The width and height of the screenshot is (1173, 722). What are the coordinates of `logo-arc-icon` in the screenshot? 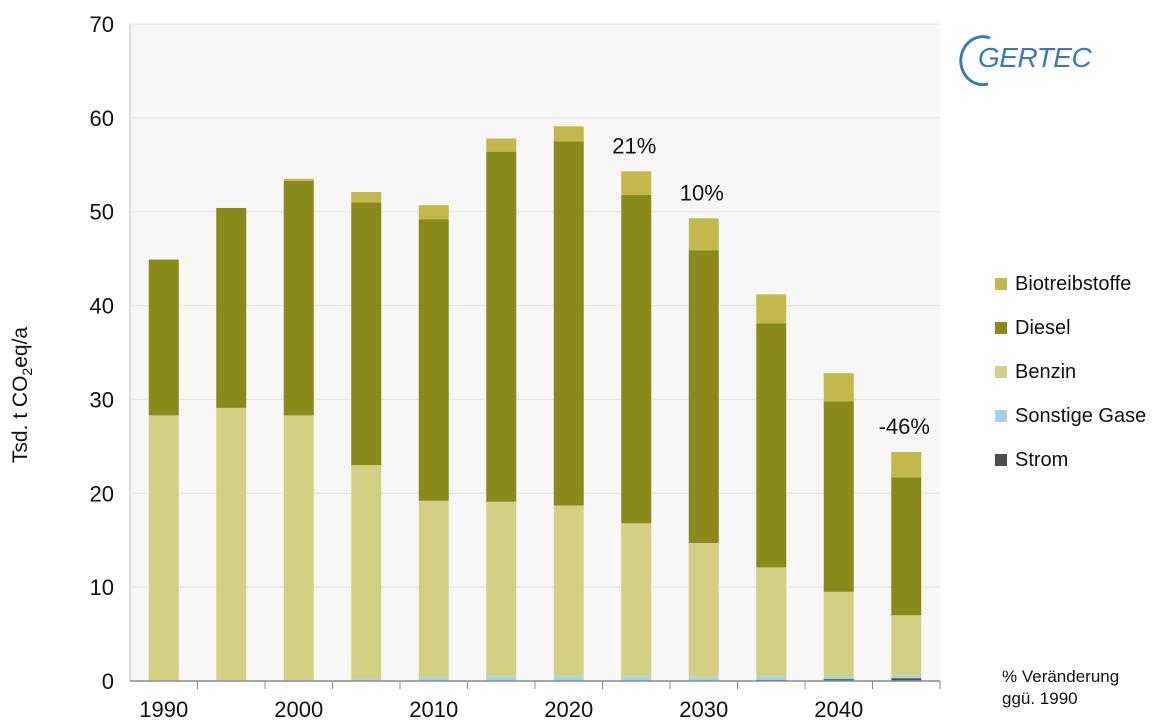 It's located at (975, 61).